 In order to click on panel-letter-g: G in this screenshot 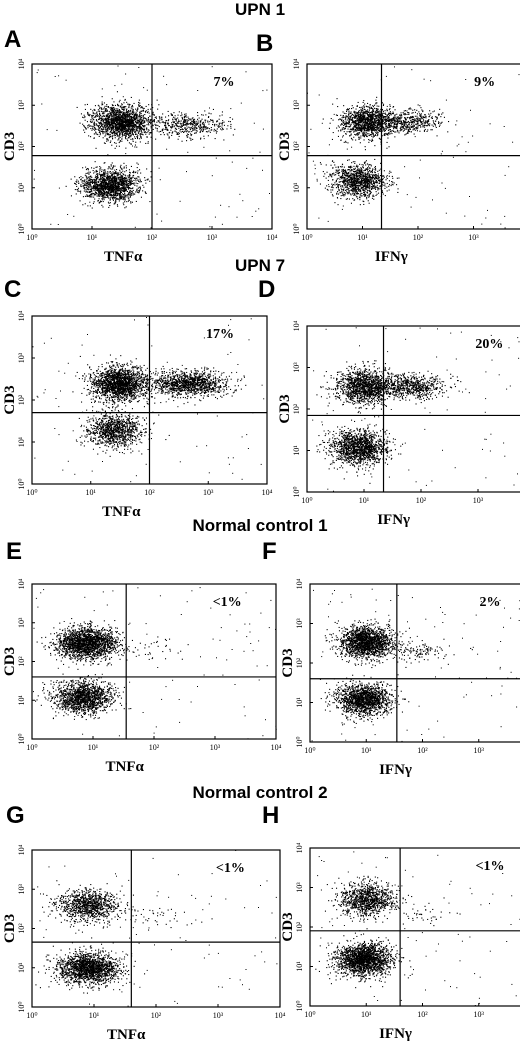, I will do `click(15, 816)`.